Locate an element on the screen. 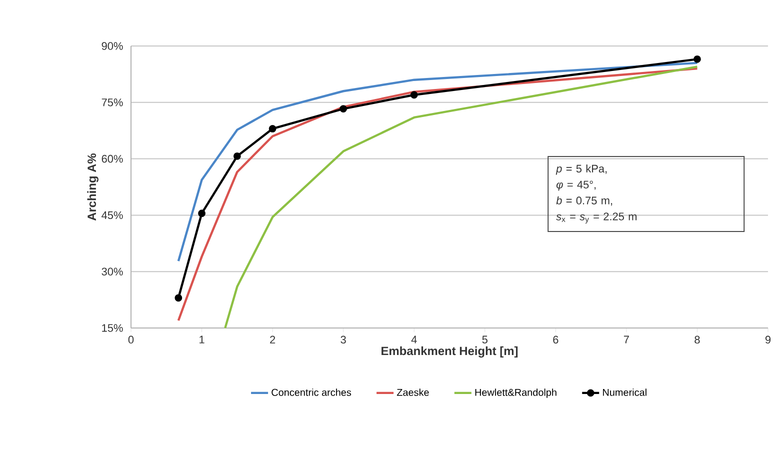 Image resolution: width=782 pixels, height=460 pixels. legend-label: Hewlett&Randolph is located at coordinates (515, 393).